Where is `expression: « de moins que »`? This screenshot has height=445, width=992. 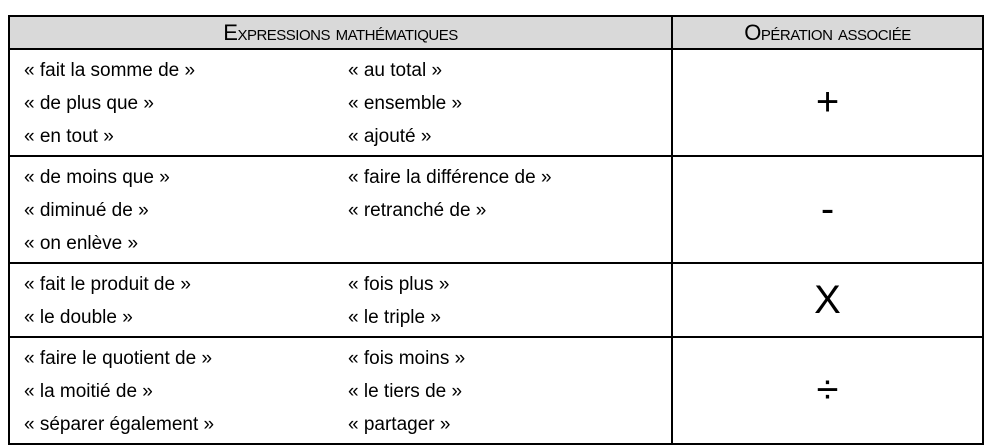
expression: « de moins que » is located at coordinates (97, 177).